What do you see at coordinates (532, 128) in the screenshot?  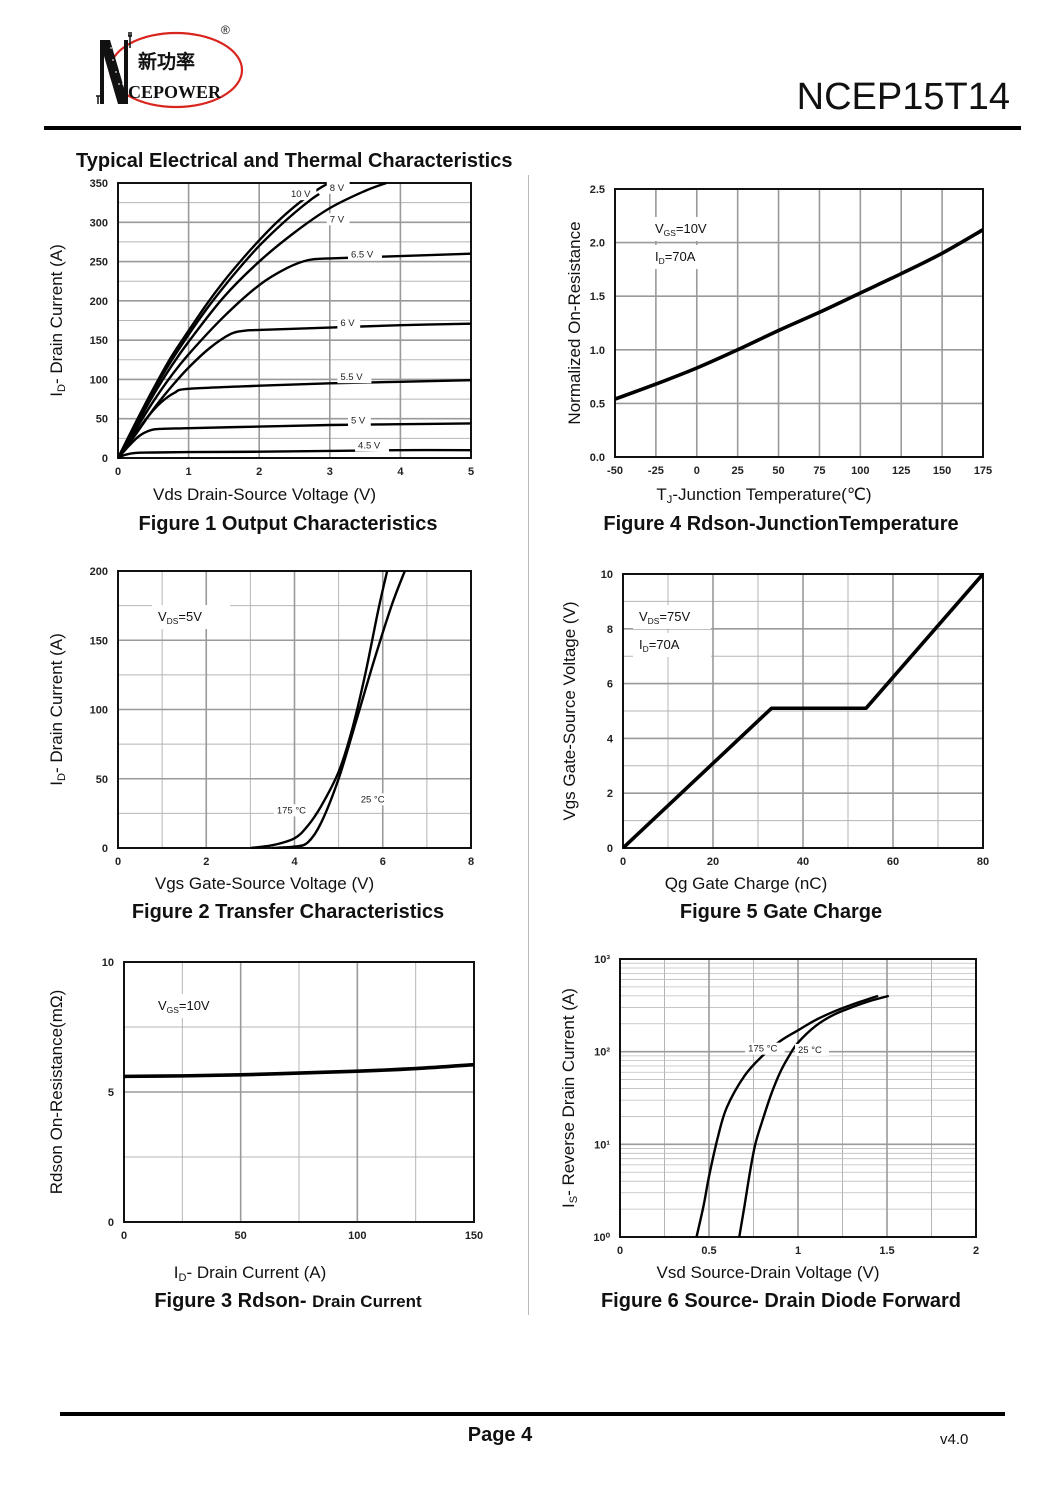 I see `header-rule` at bounding box center [532, 128].